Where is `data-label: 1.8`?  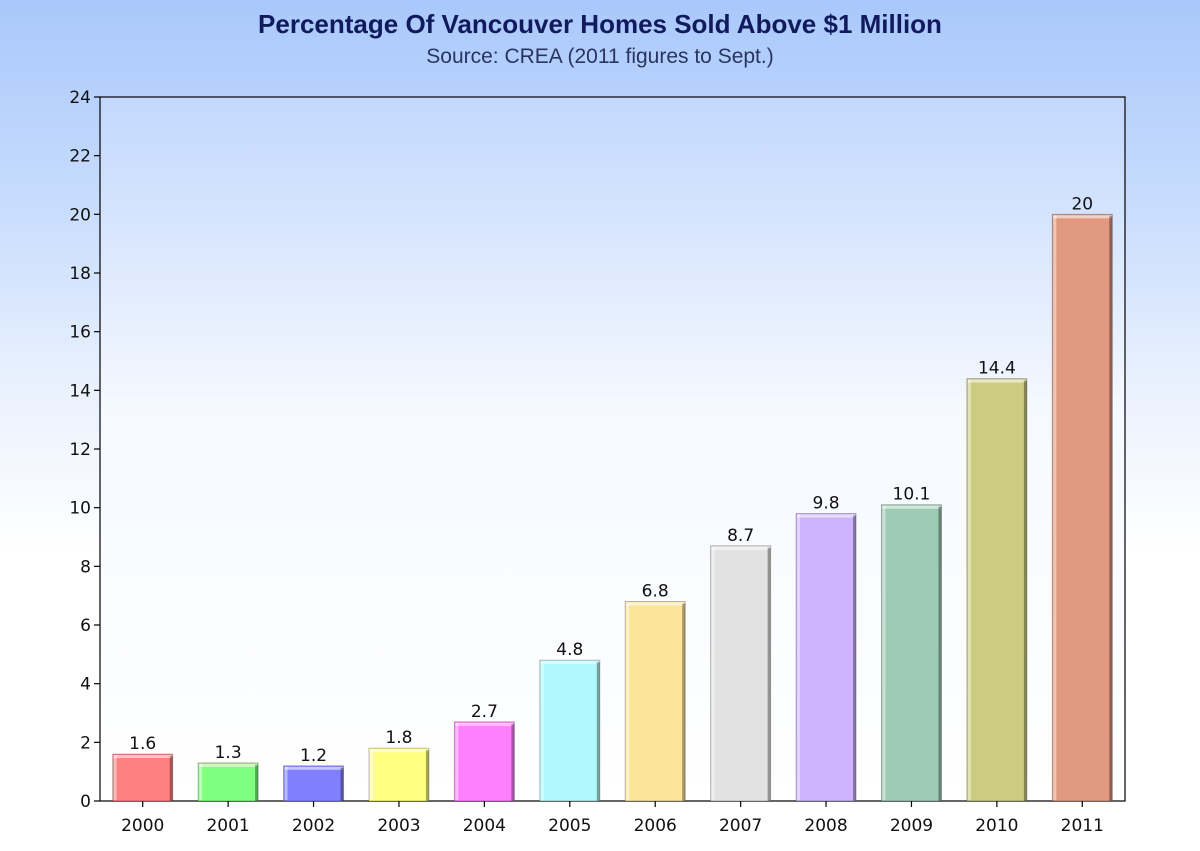 data-label: 1.8 is located at coordinates (398, 738).